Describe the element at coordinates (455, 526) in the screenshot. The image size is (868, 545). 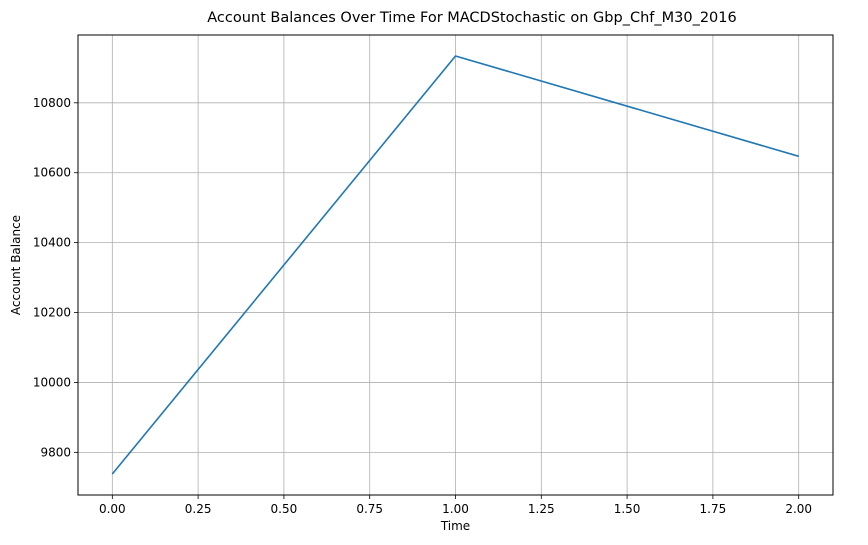
I see `x-axis-label: Time` at that location.